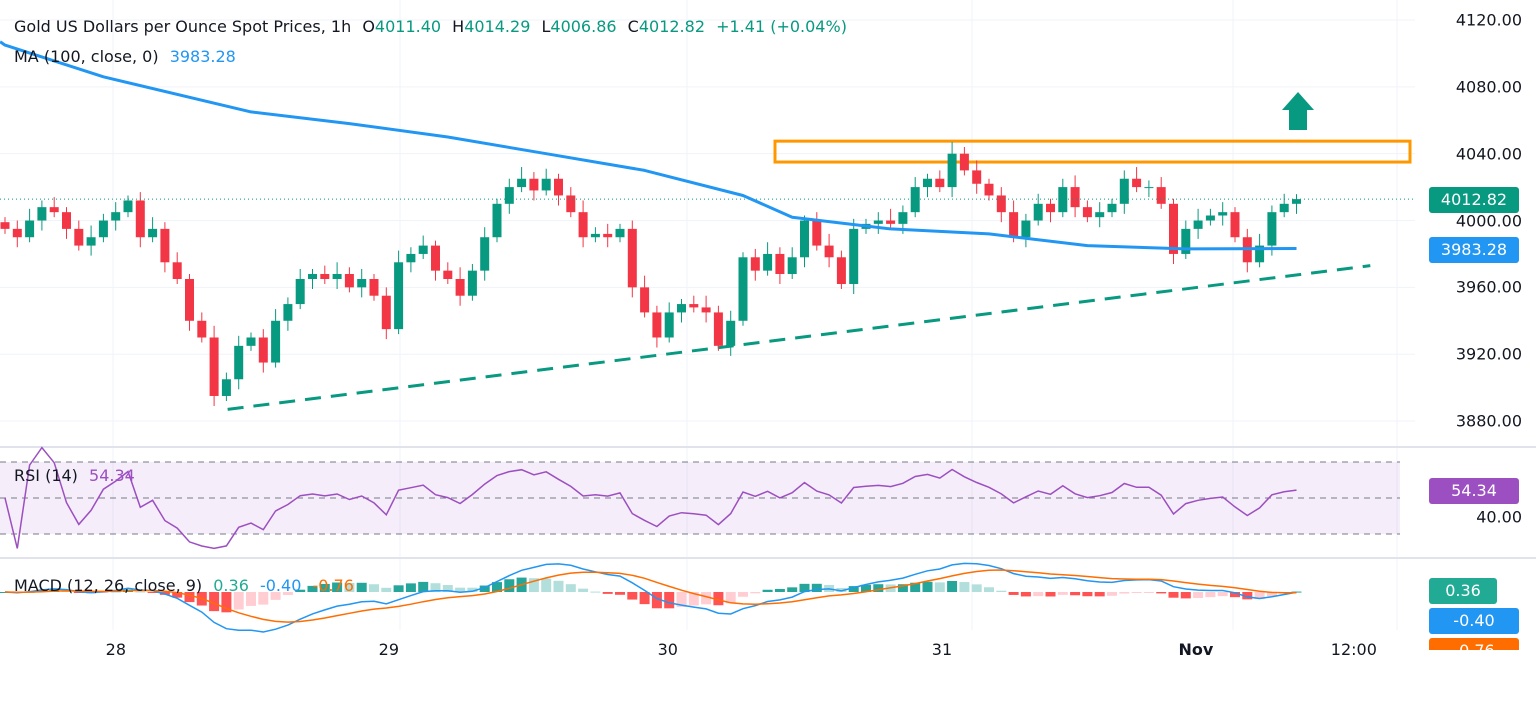 The width and height of the screenshot is (1536, 701). Describe the element at coordinates (633, 26) in the screenshot. I see `close-label: C` at that location.